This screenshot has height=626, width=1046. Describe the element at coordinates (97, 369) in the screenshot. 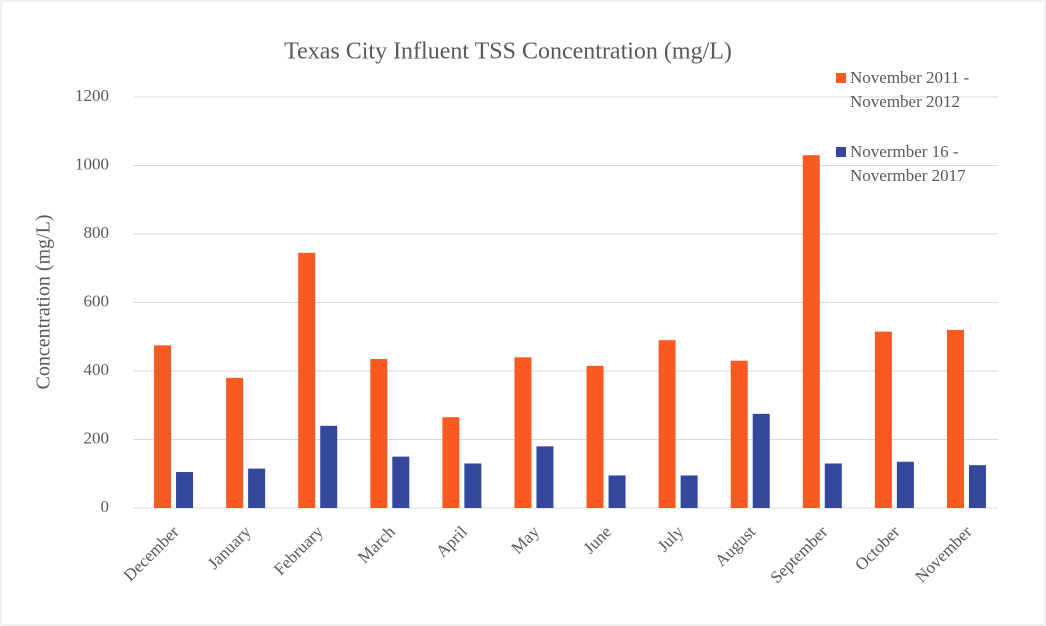

I see `y-tick-label: 400` at that location.